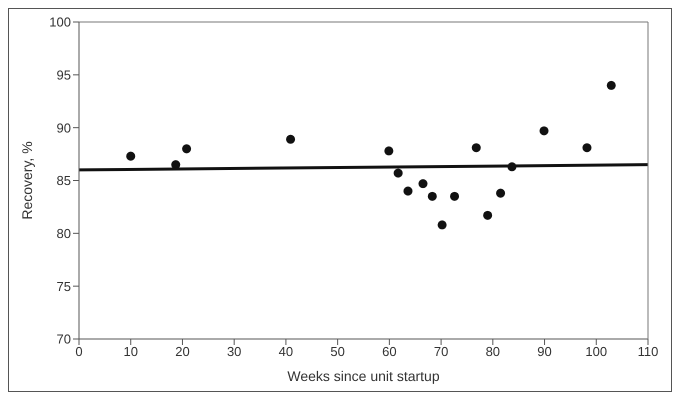 Image resolution: width=680 pixels, height=400 pixels. I want to click on y-axis-title: Recovery, %, so click(26, 180).